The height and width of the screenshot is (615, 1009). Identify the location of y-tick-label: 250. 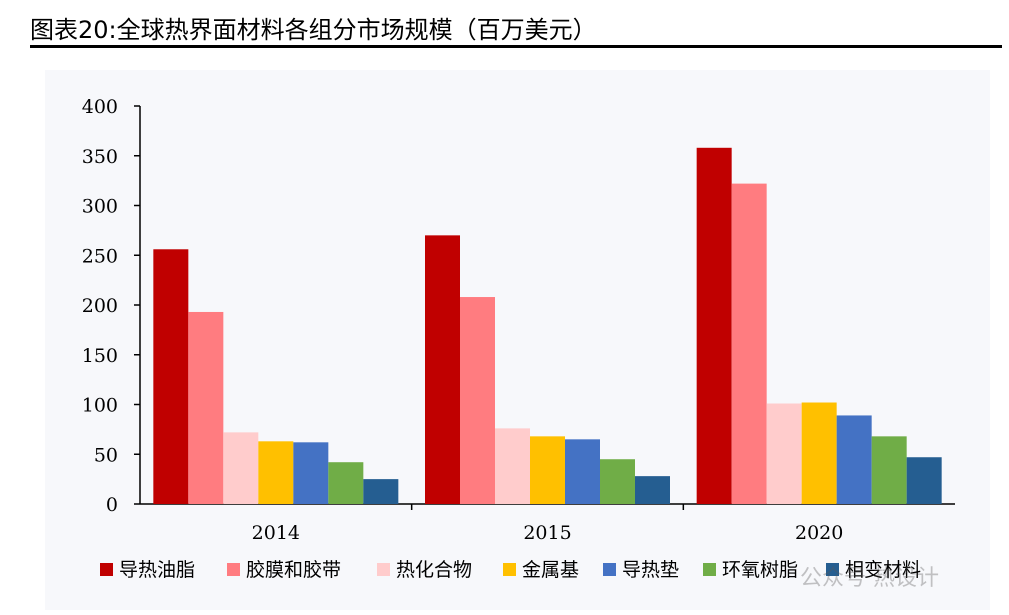
(100, 256).